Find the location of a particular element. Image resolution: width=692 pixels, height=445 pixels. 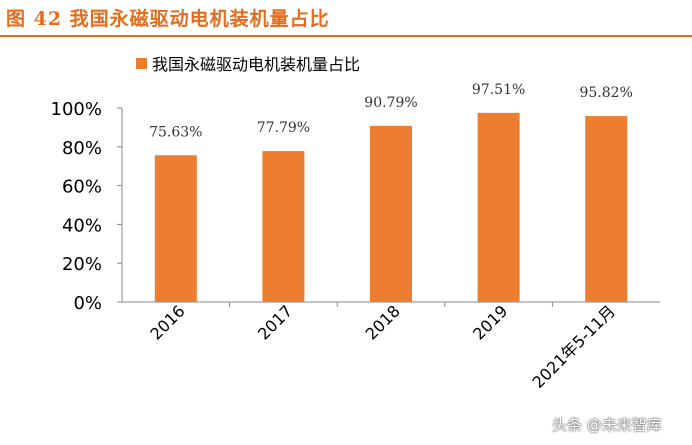

y-tick-label: 20% is located at coordinates (82, 264).